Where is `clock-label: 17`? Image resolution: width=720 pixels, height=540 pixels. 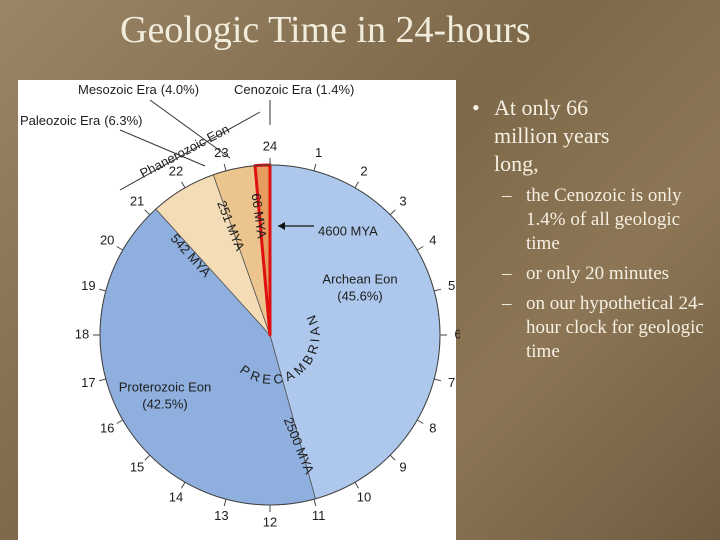
clock-label: 17 is located at coordinates (88, 382).